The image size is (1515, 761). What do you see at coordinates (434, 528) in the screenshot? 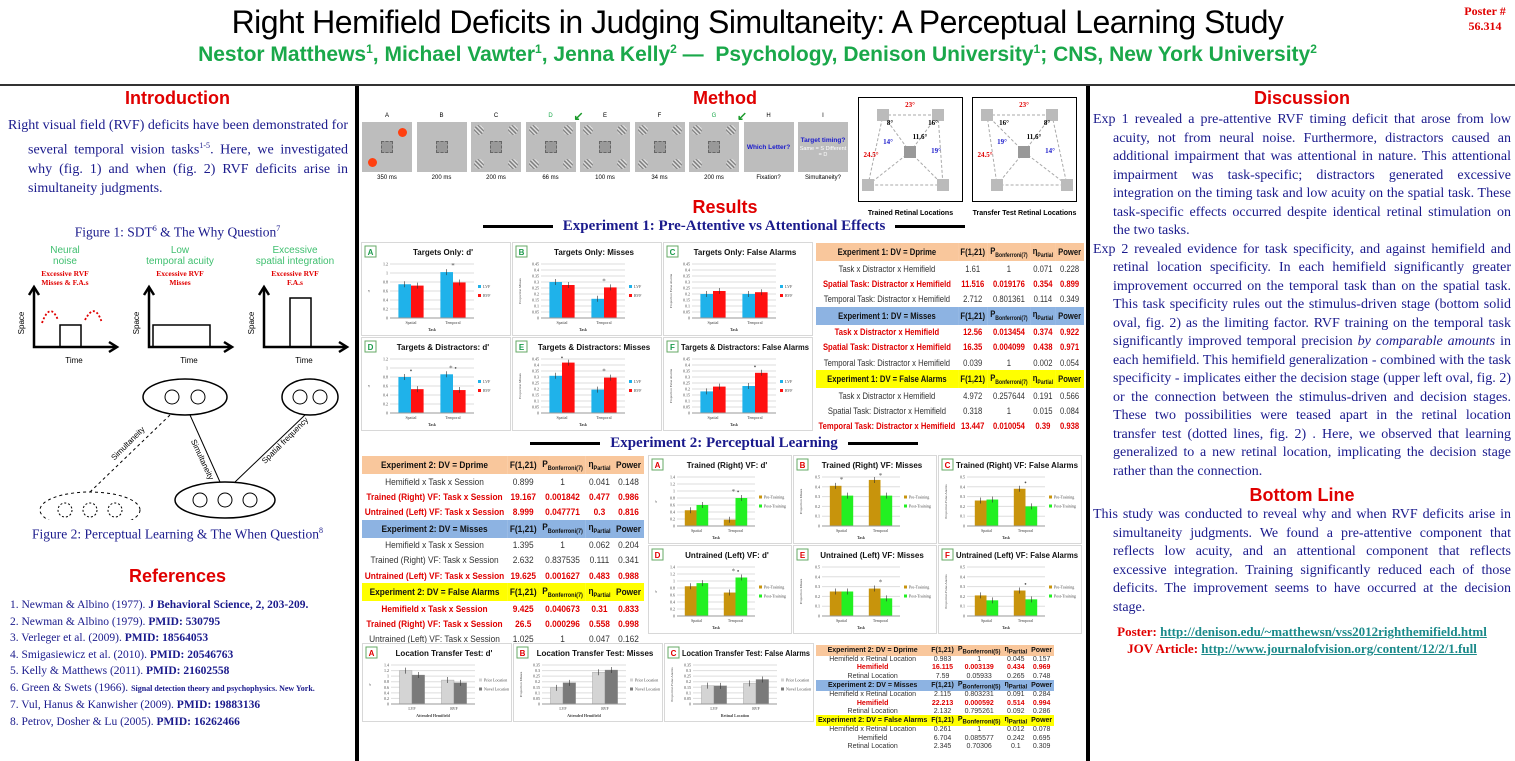
I see `effect-cell: Experiment 2: DV = Misses` at bounding box center [434, 528].